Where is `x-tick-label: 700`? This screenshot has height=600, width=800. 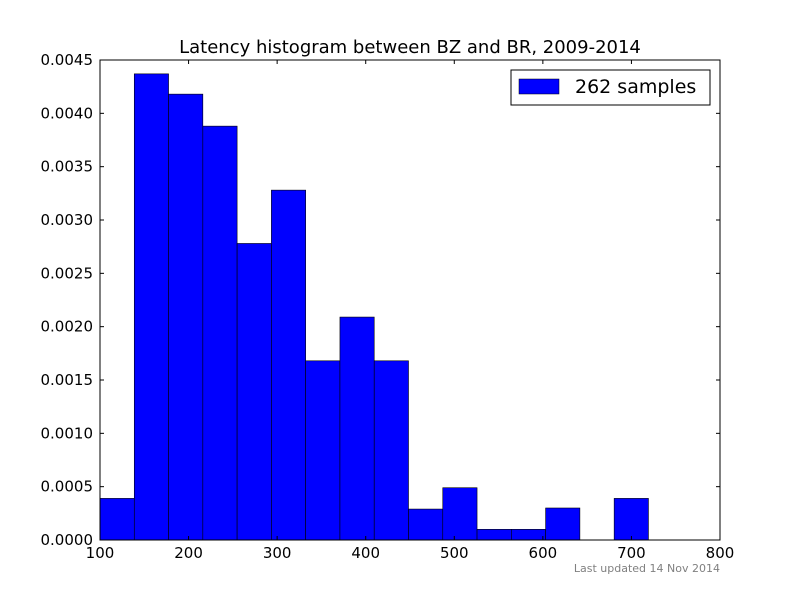 x-tick-label: 700 is located at coordinates (631, 553).